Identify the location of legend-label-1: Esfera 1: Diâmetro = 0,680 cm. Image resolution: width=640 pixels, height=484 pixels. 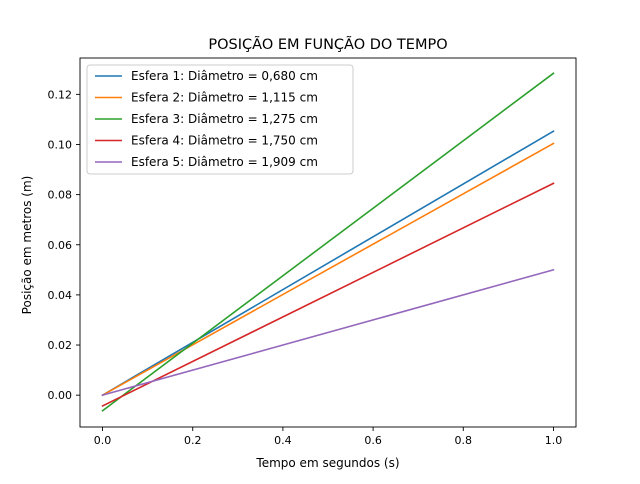
(224, 76).